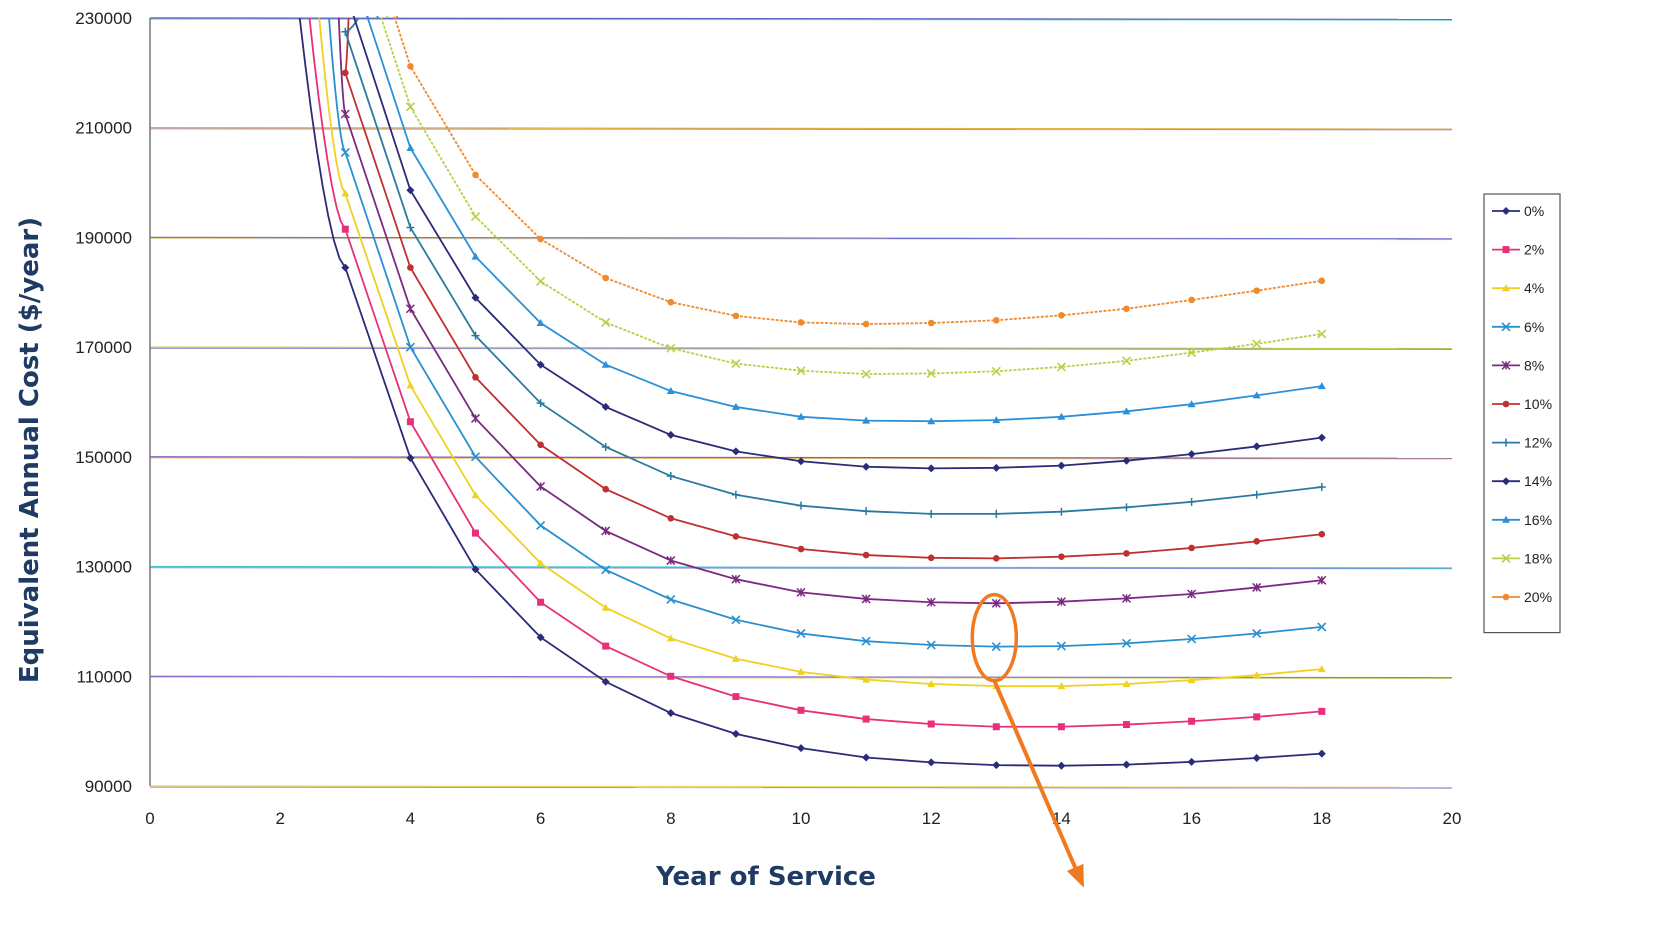 This screenshot has height=949, width=1670. I want to click on annotation, so click(1027, 740).